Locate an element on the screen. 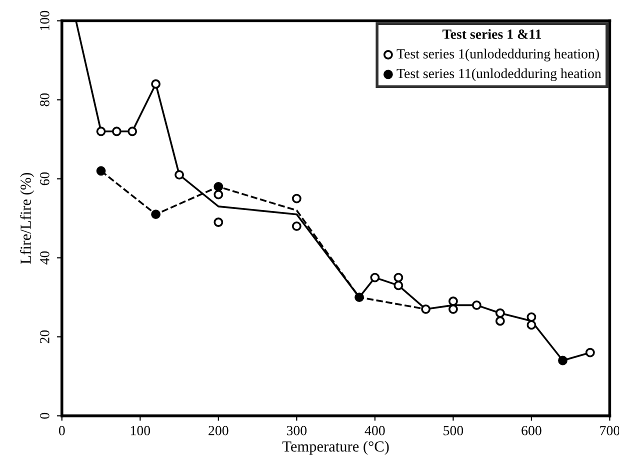 The image size is (619, 462). y-tick-label: 0 is located at coordinates (45, 415).